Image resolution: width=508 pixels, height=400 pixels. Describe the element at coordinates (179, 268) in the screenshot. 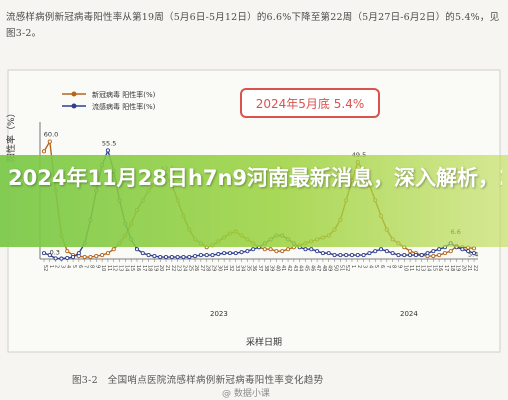

I see `x-tick-label: 23` at that location.